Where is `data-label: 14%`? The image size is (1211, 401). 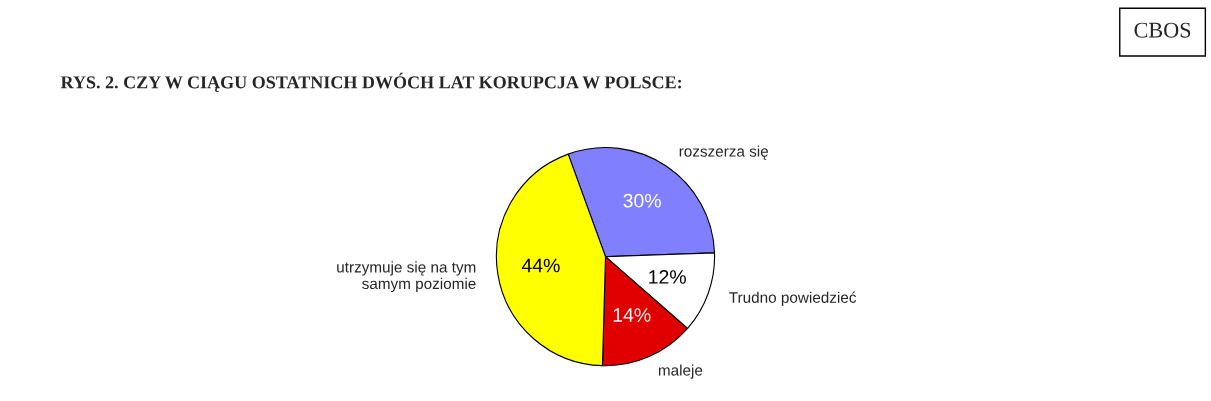 data-label: 14% is located at coordinates (632, 315).